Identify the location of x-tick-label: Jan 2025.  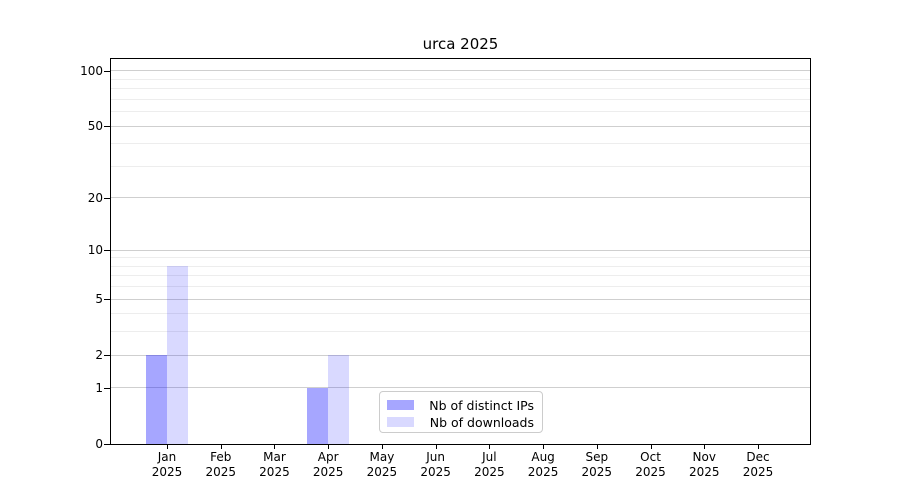
(167, 464).